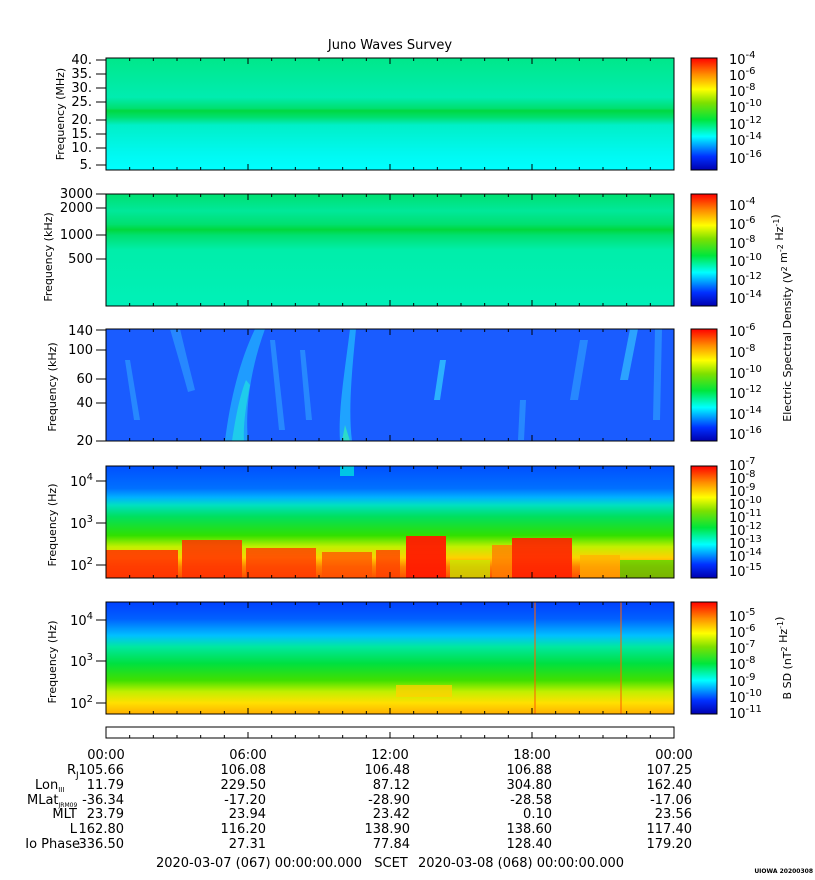 This screenshot has height=880, width=815. I want to click on ytick-label: 25., so click(81, 102).